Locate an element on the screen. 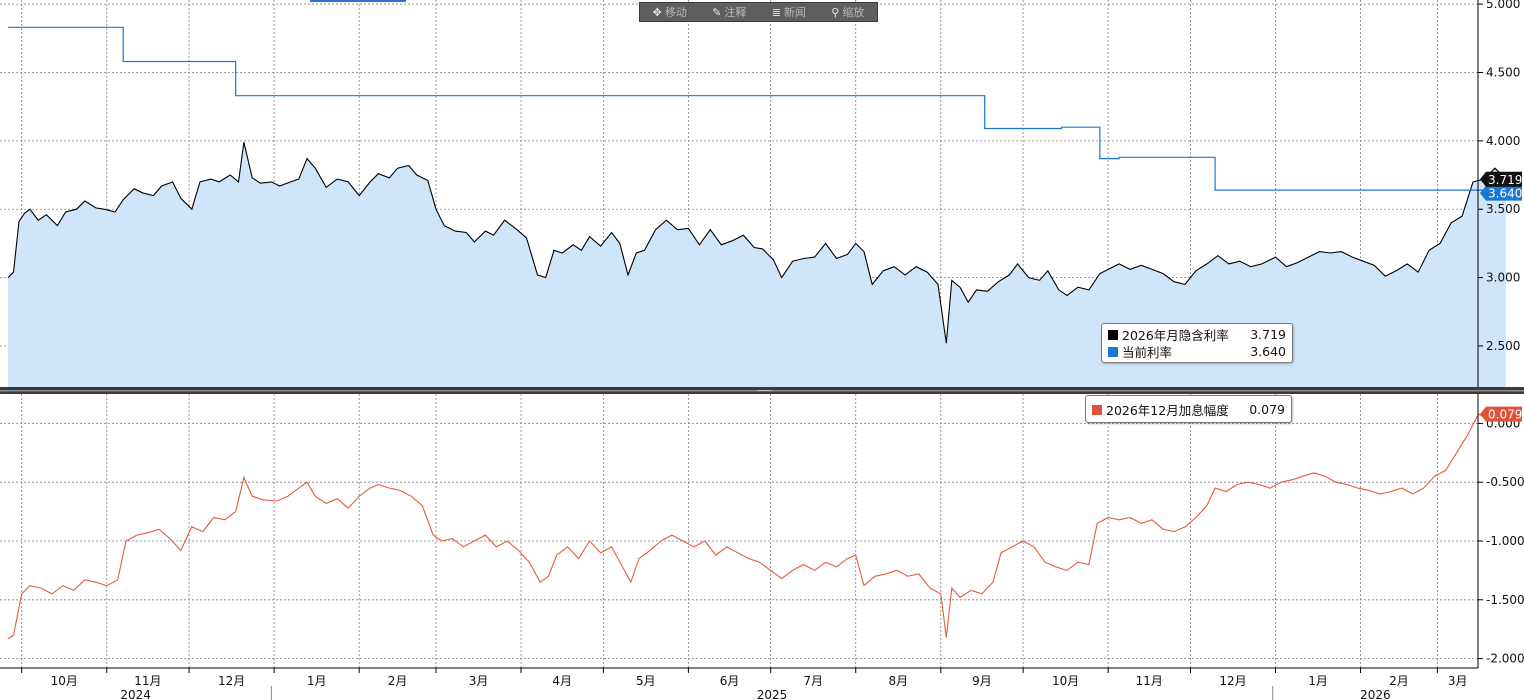 This screenshot has height=700, width=1524. annotate-label: 注释 is located at coordinates (735, 12).